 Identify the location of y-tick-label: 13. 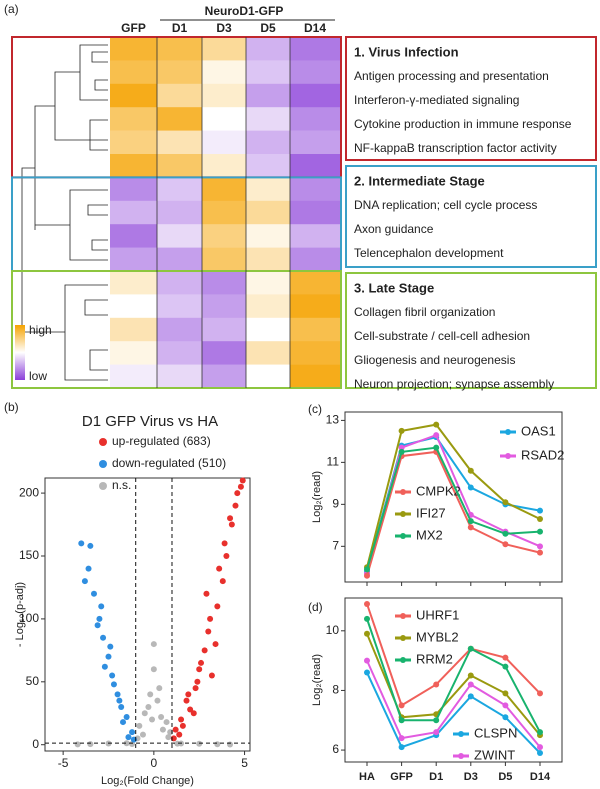
(333, 420).